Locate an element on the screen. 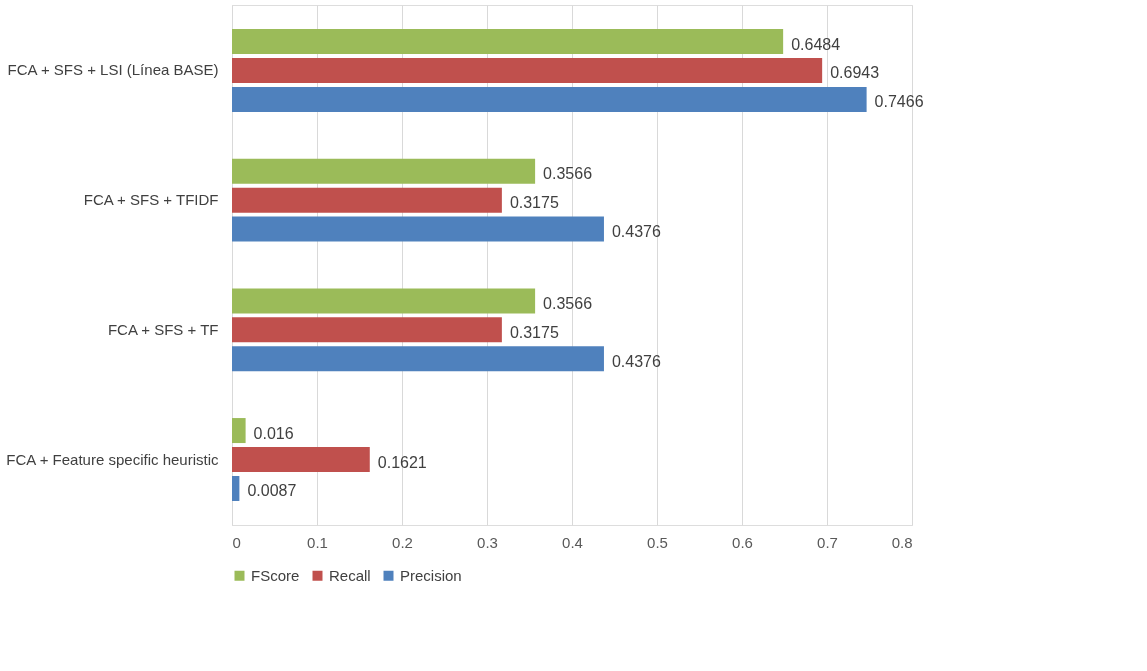 The width and height of the screenshot is (1147, 671). legend-label: Recall is located at coordinates (350, 575).